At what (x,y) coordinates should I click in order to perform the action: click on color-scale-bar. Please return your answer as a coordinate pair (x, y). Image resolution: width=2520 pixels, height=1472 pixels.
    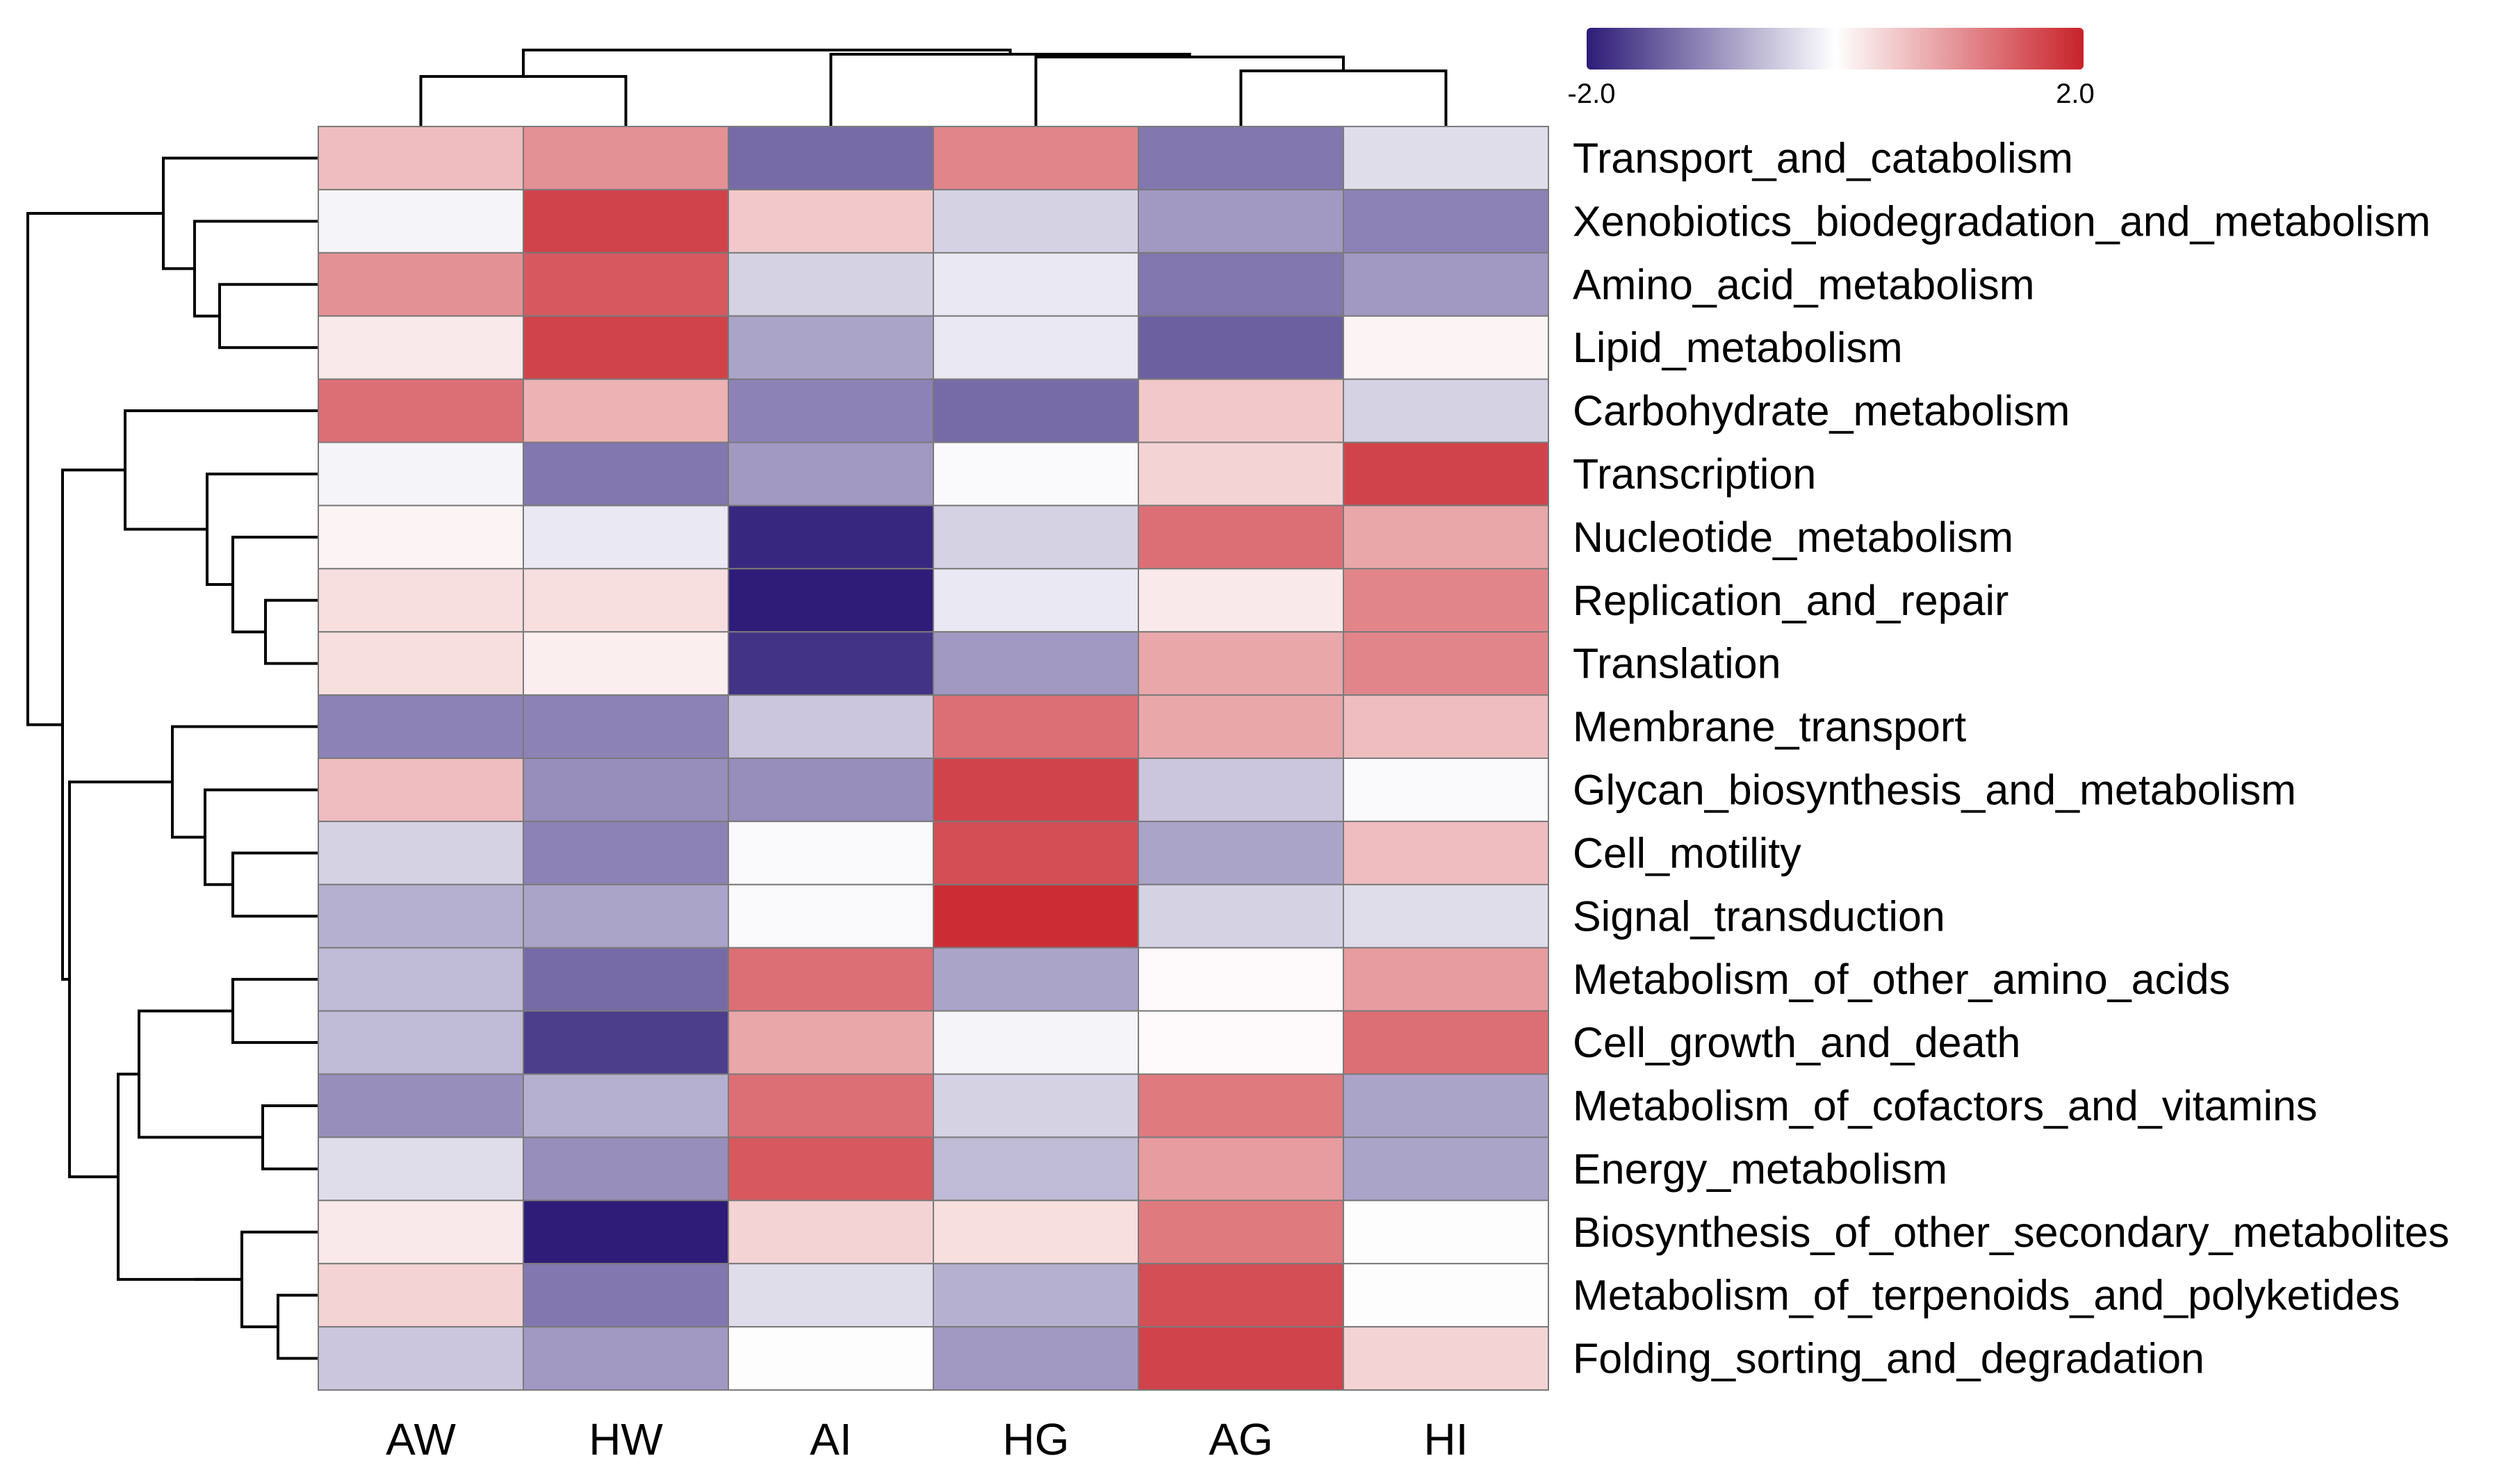
    Looking at the image, I should click on (1836, 48).